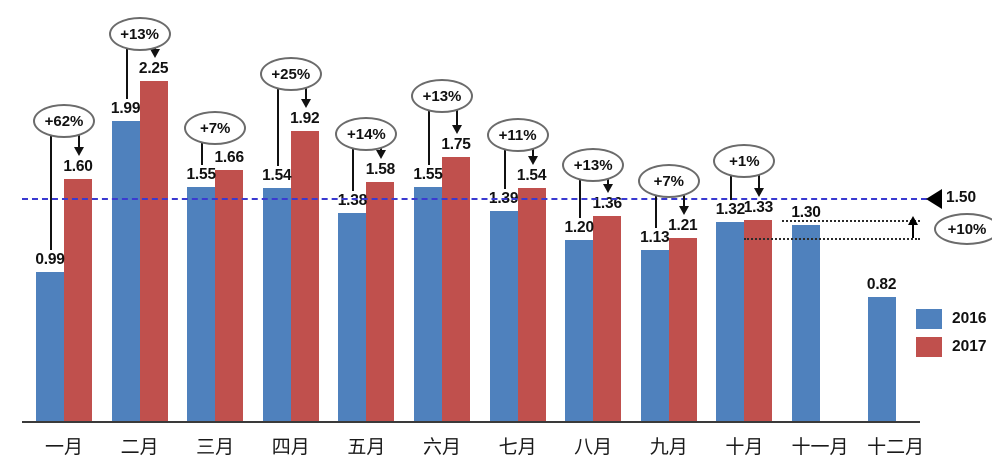  Describe the element at coordinates (951, 319) in the screenshot. I see `legend-item-2016: 2016` at that location.